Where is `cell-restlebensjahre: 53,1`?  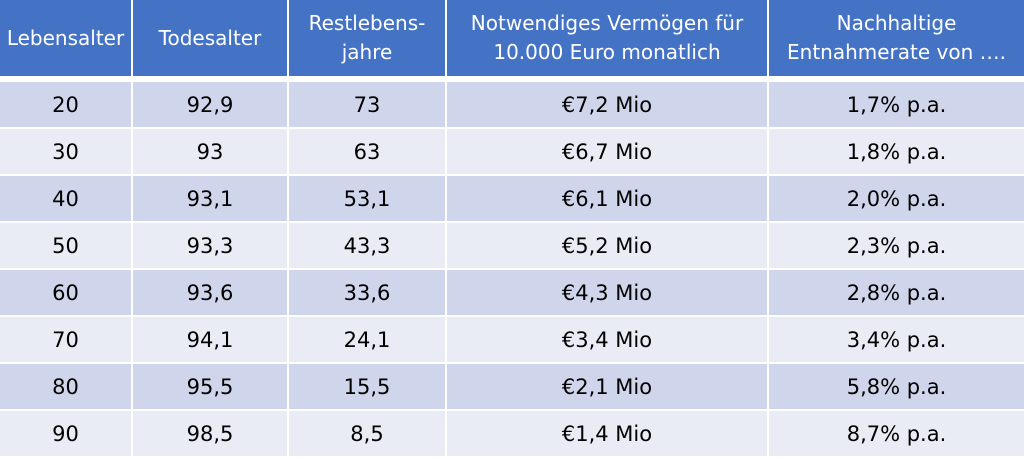 cell-restlebensjahre: 53,1 is located at coordinates (368, 199).